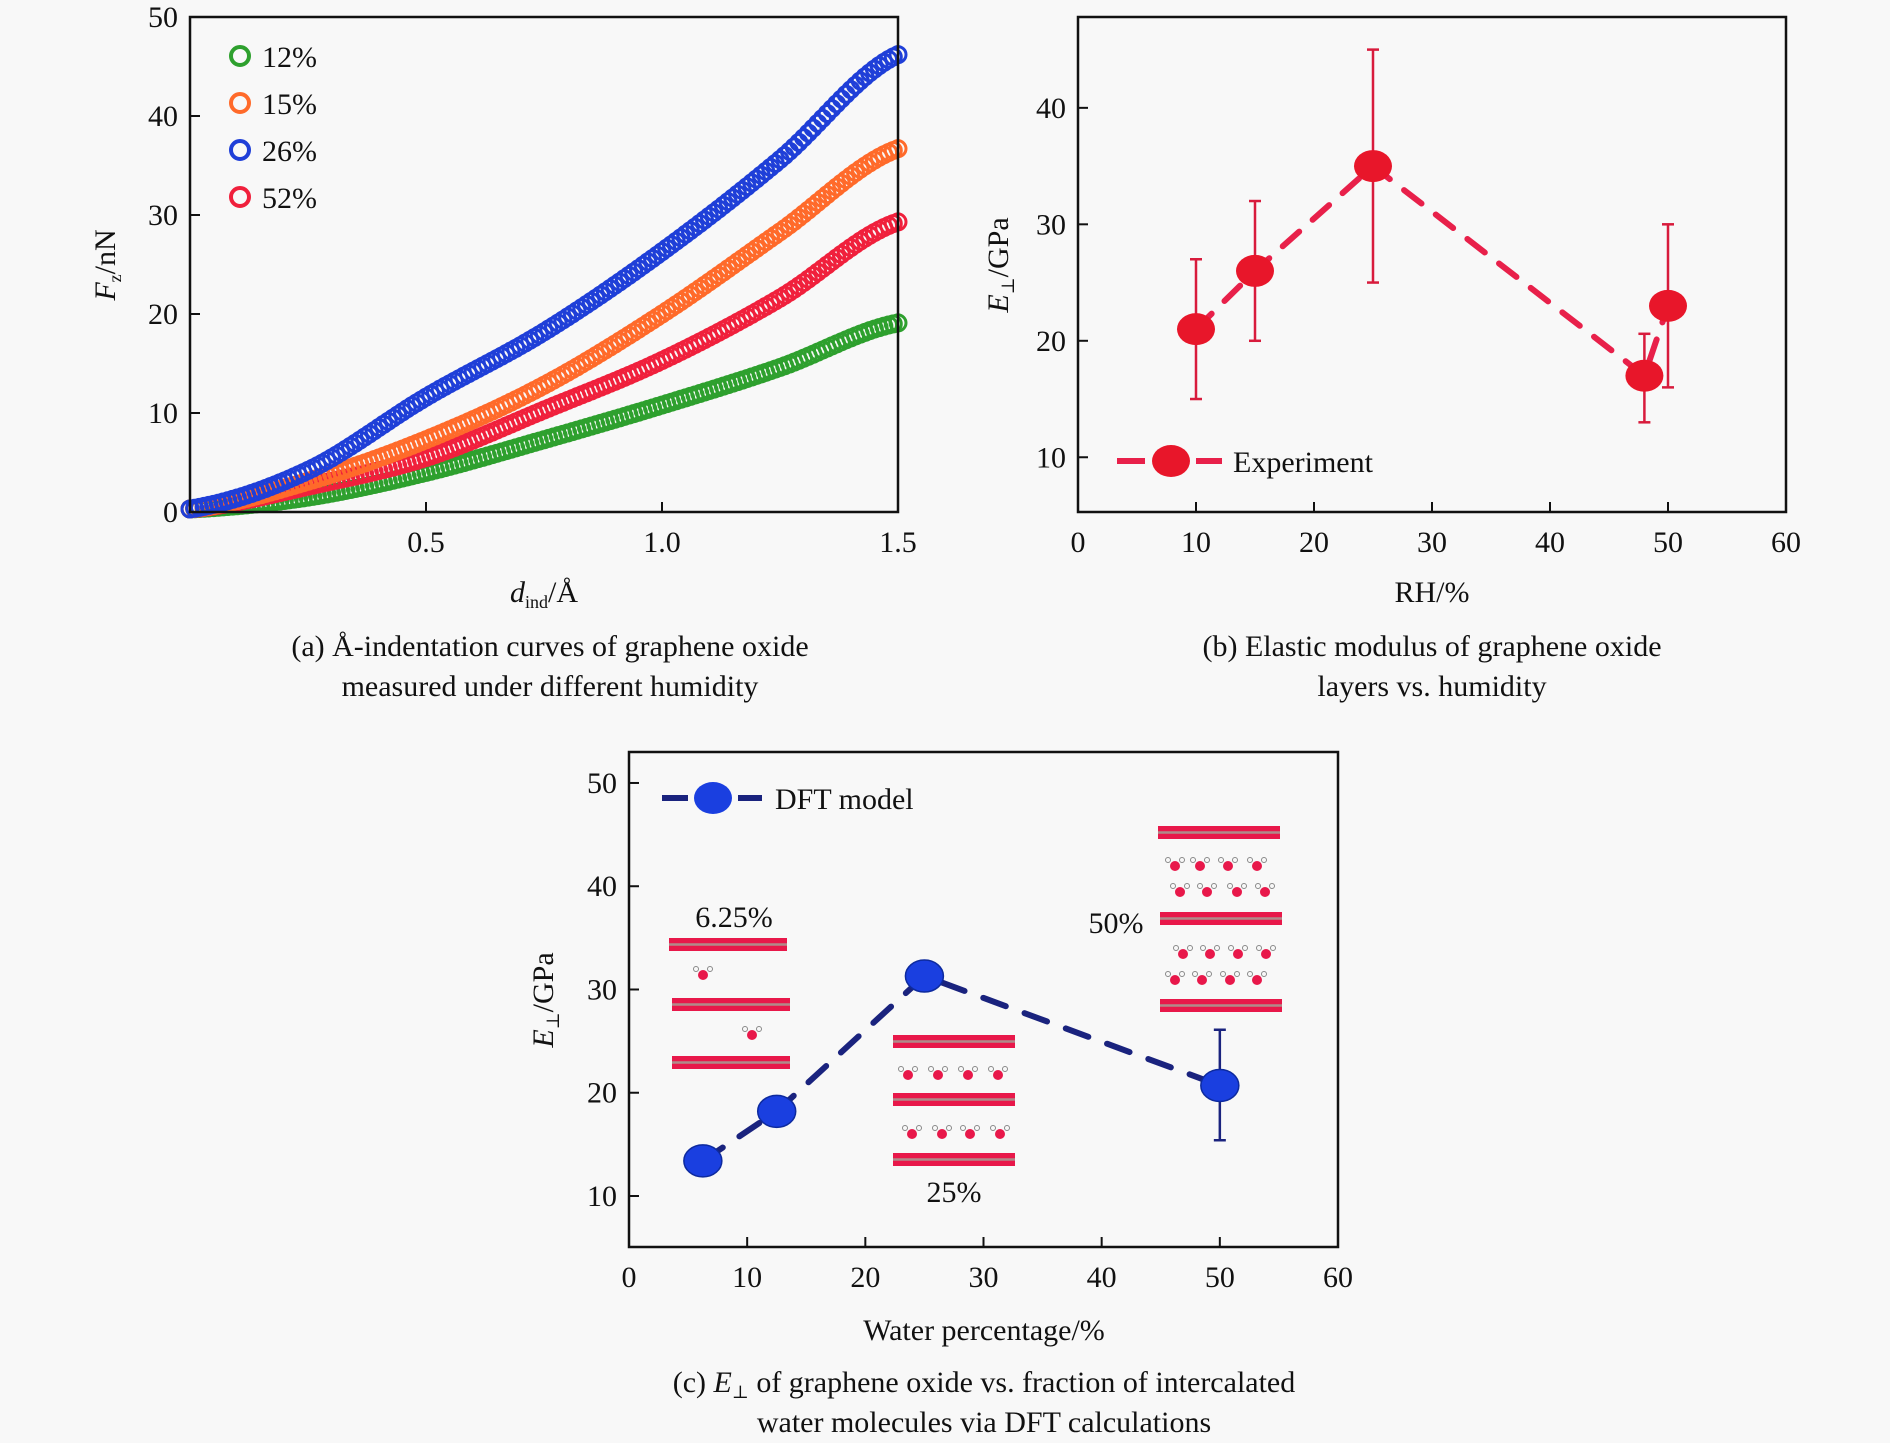  What do you see at coordinates (553, 1020) in the screenshot?
I see `ylabel-subscript: ⊥` at bounding box center [553, 1020].